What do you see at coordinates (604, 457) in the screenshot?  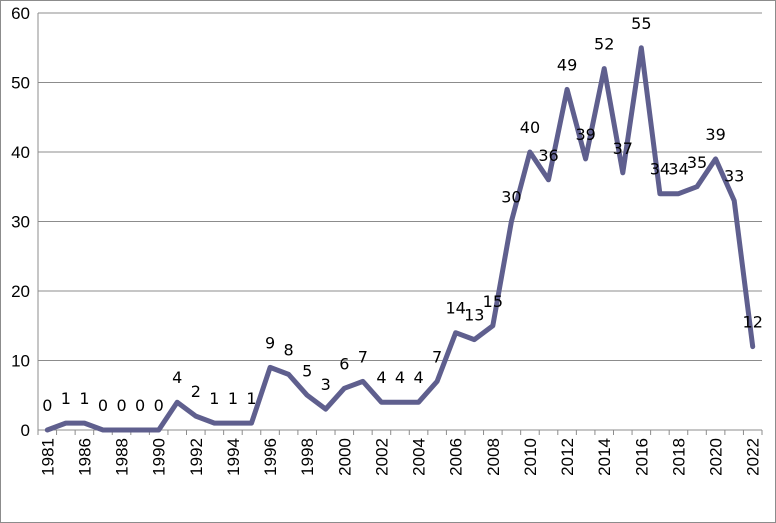 I see `x-tick-label: 2014` at bounding box center [604, 457].